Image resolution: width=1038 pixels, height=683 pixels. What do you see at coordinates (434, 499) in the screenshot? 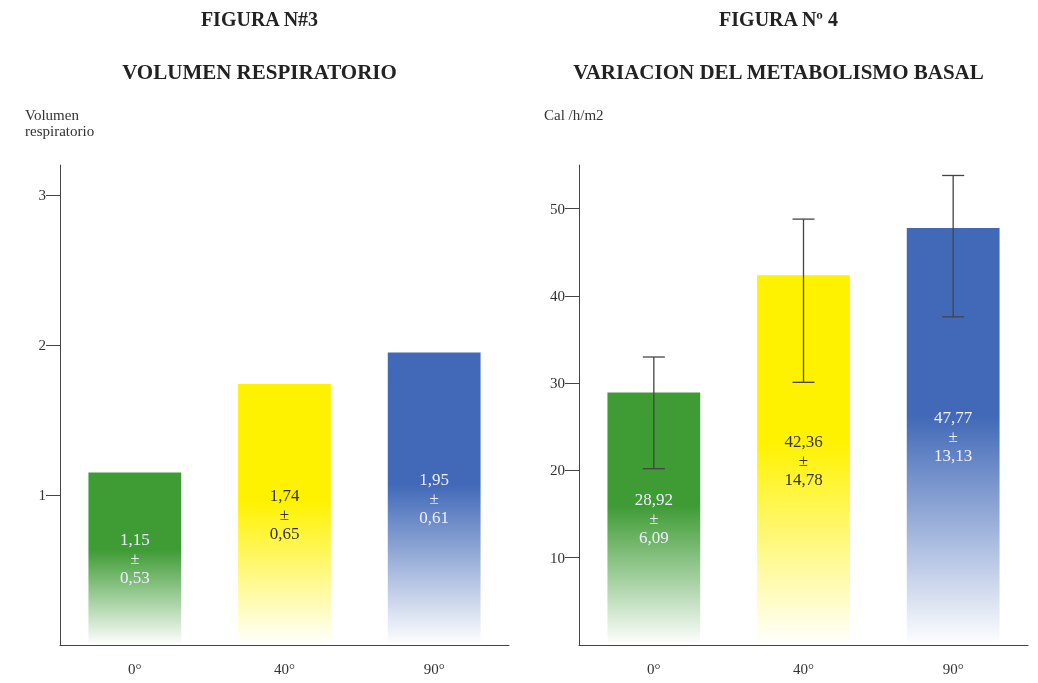
I see `data-label: 1,95 ± 0,61` at bounding box center [434, 499].